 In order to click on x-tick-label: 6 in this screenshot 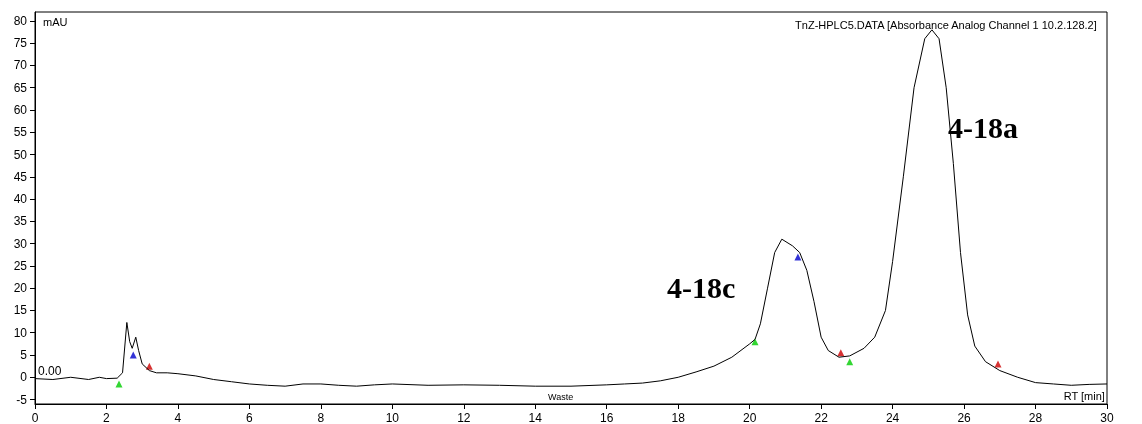, I will do `click(250, 417)`.